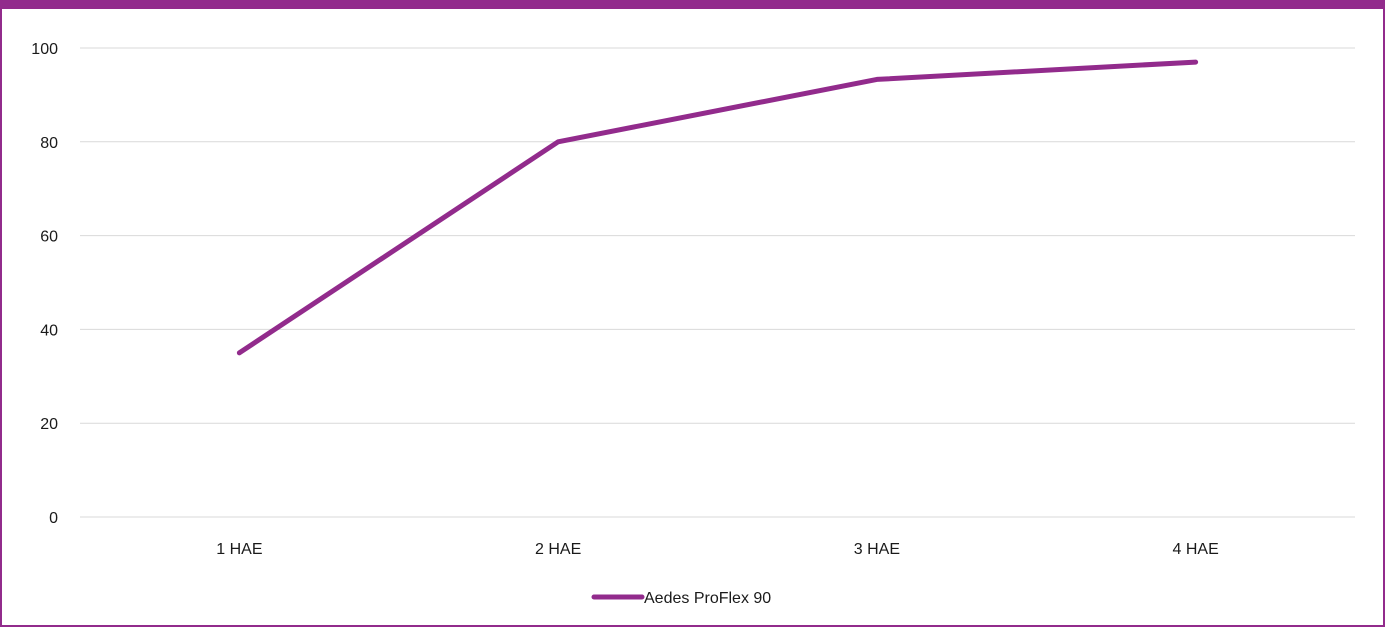  I want to click on x-tick-label-3: 3 HAE, so click(877, 549).